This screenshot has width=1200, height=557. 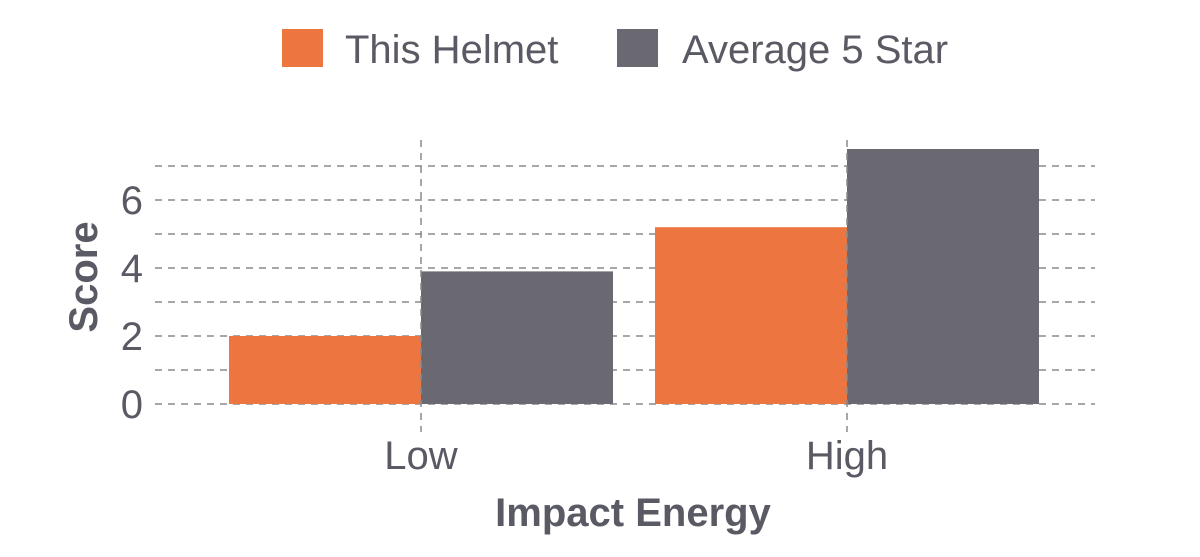 I want to click on x-tick-label: Low, so click(x=420, y=456).